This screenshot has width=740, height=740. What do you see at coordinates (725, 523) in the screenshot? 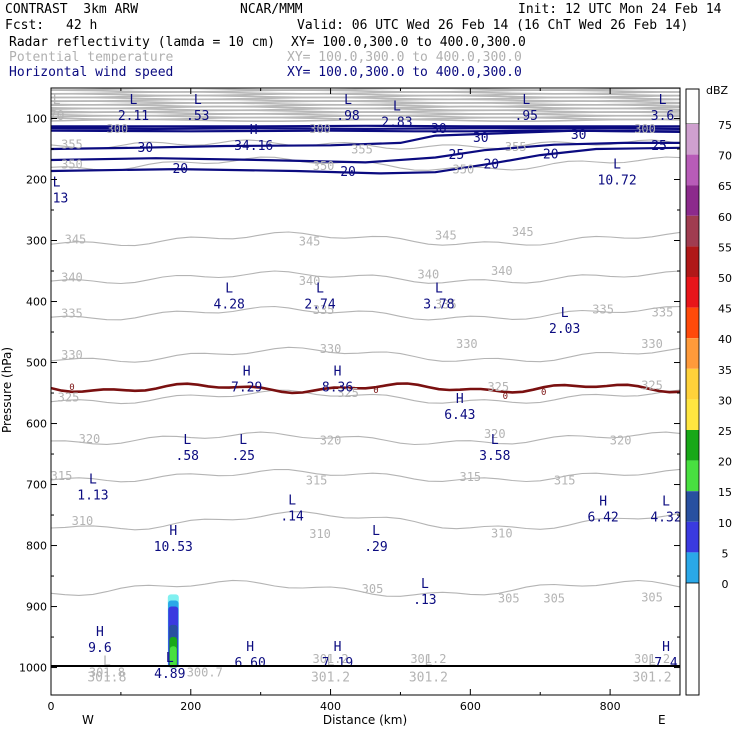
I see `colorbar-level-label: 10` at bounding box center [725, 523].